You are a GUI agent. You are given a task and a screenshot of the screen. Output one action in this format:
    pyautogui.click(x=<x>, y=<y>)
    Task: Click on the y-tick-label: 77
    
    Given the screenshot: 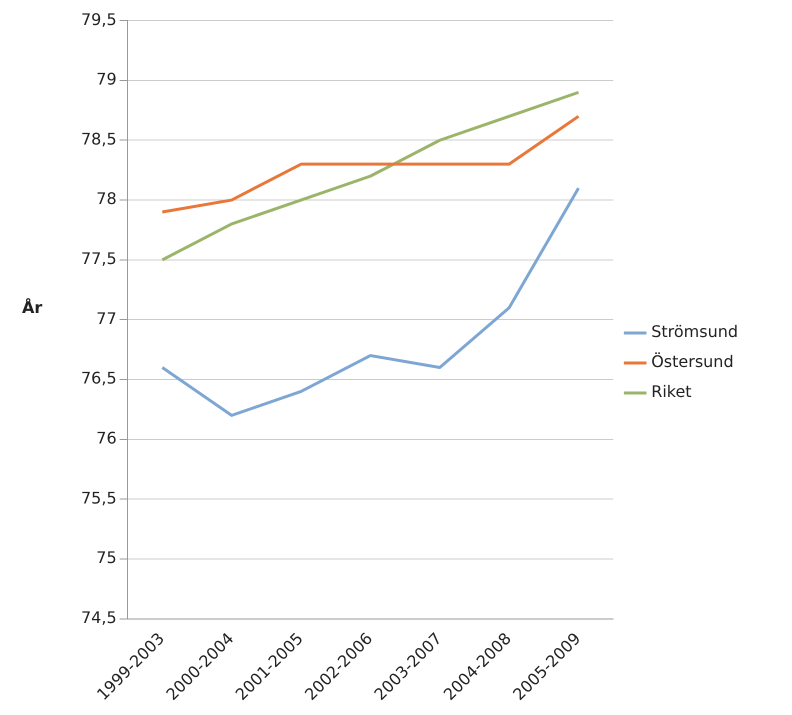 What is the action you would take?
    pyautogui.click(x=106, y=318)
    